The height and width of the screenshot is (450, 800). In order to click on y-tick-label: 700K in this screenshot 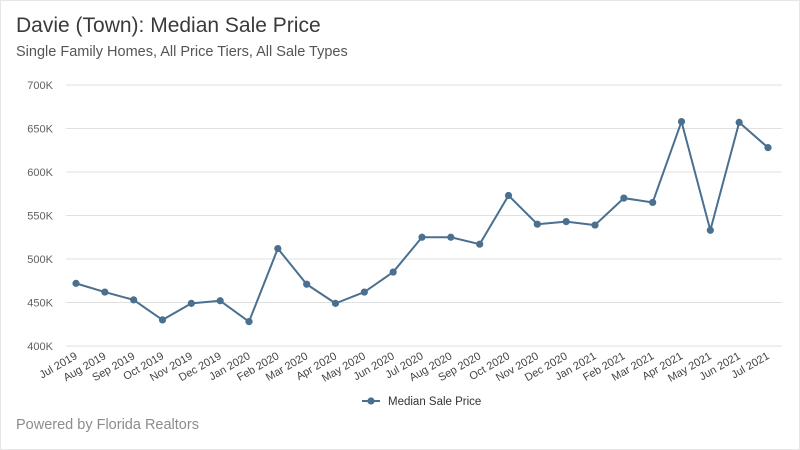, I will do `click(40, 86)`.